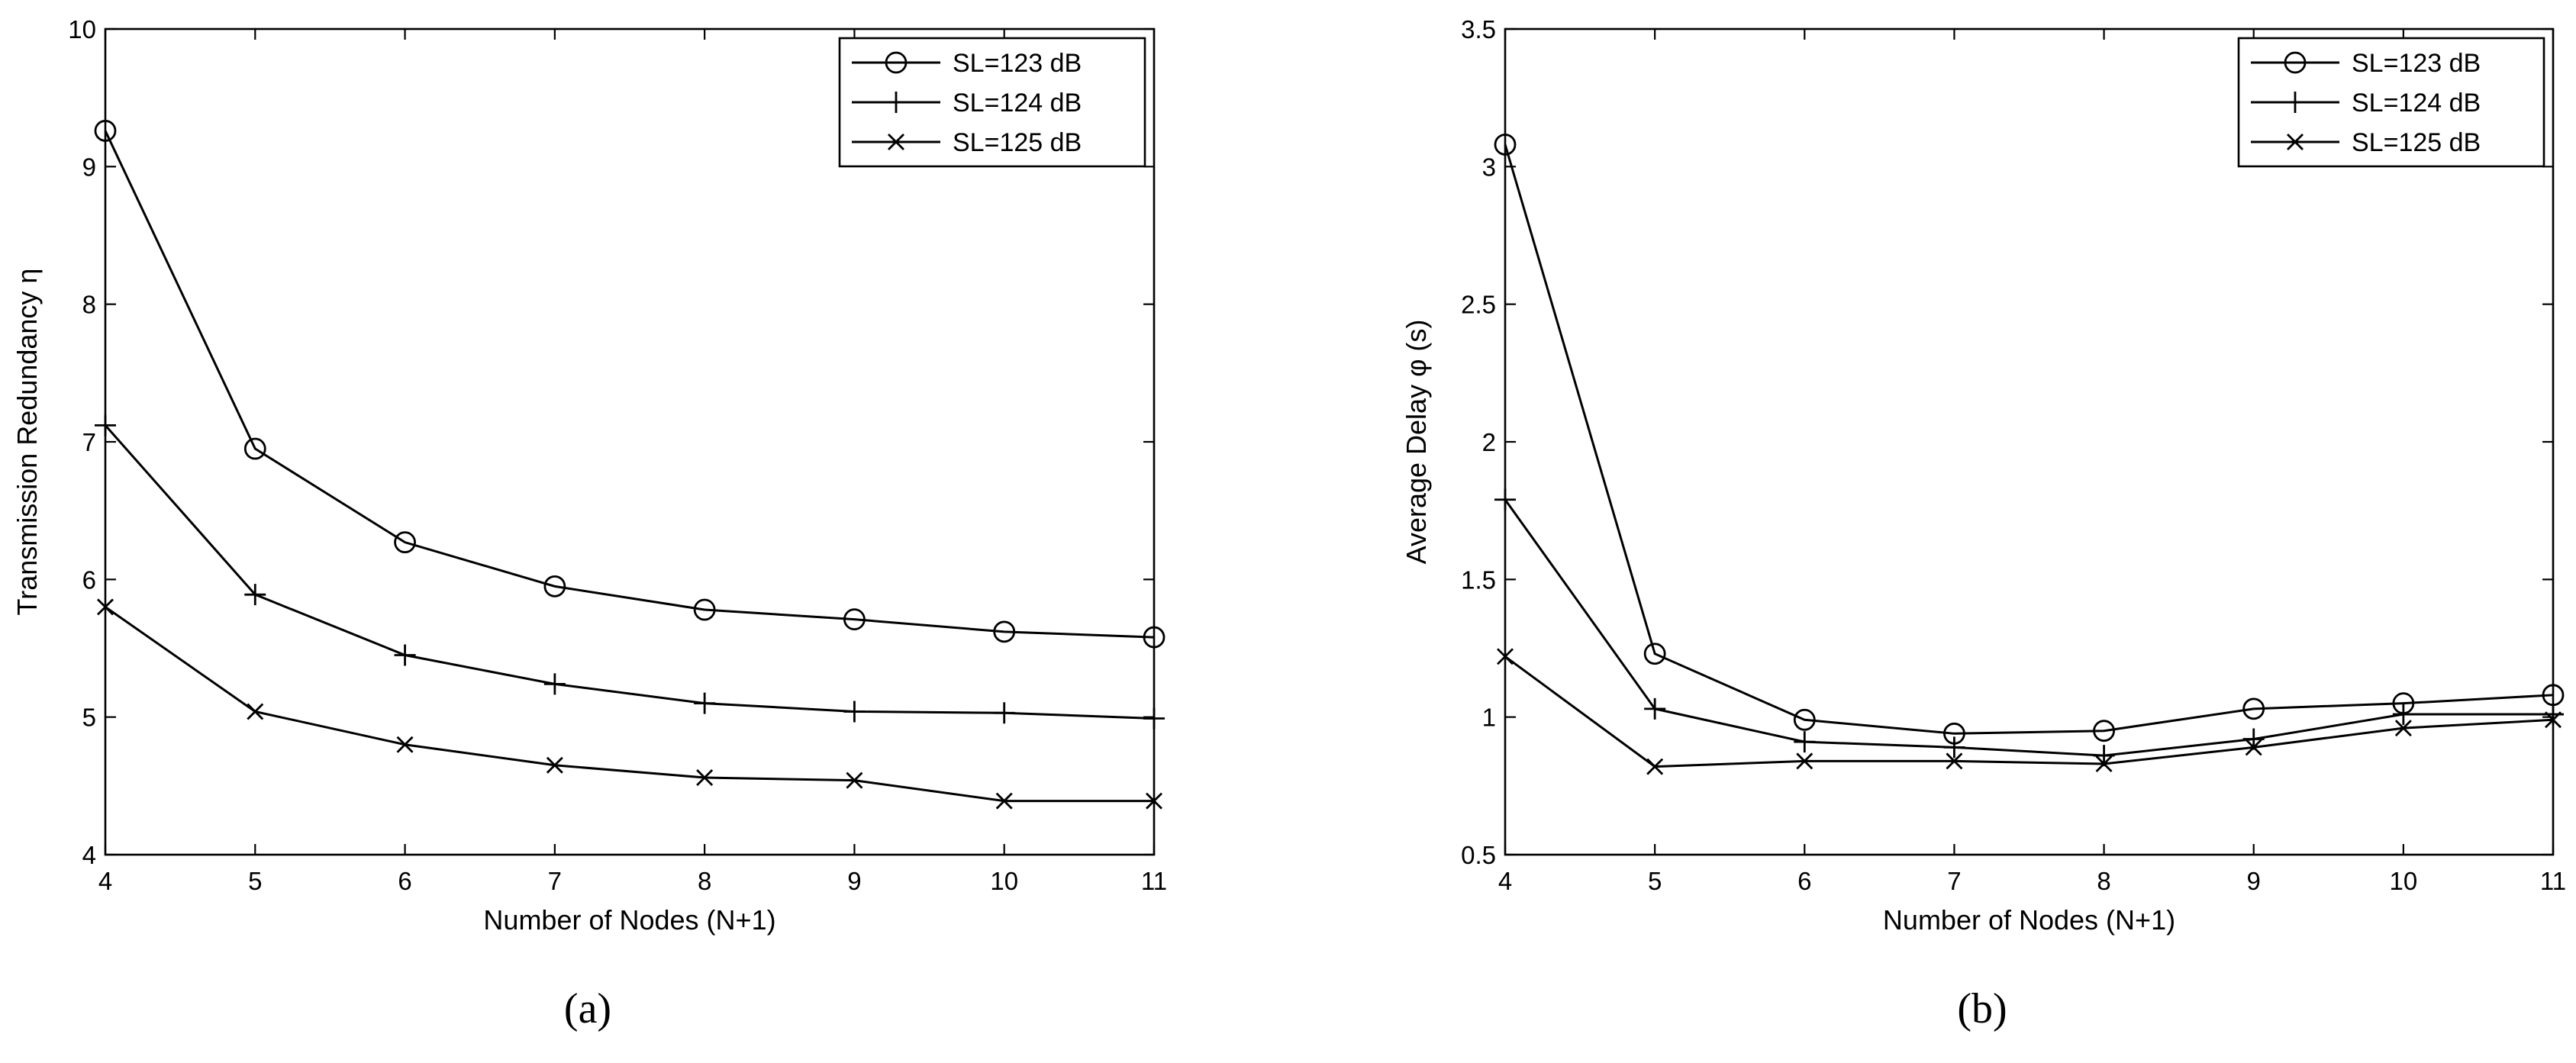  What do you see at coordinates (89, 167) in the screenshot?
I see `y-tick-label: 9` at bounding box center [89, 167].